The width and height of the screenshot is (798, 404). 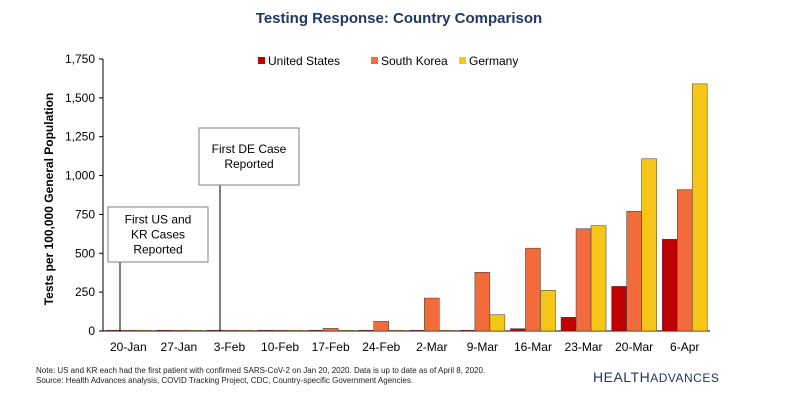 What do you see at coordinates (493, 61) in the screenshot?
I see `legend-label: Germany` at bounding box center [493, 61].